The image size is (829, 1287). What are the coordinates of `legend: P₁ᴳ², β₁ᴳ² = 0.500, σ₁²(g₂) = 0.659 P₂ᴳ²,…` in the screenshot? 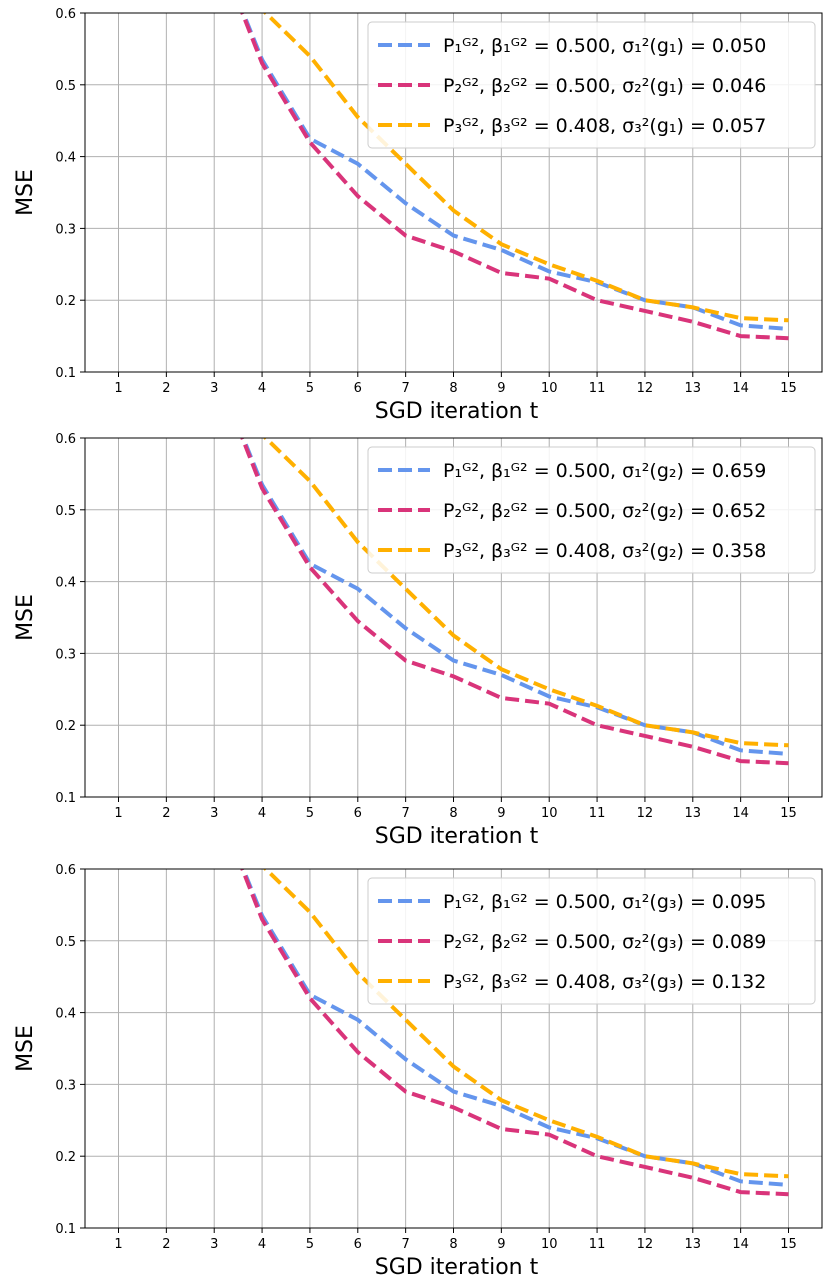 It's located at (591, 510).